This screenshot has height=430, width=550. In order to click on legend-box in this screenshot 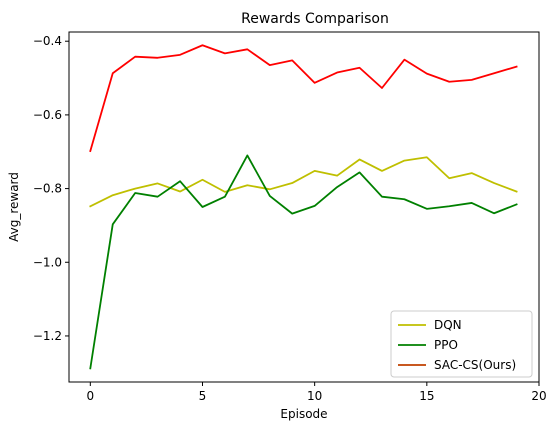, I will do `click(461, 344)`.